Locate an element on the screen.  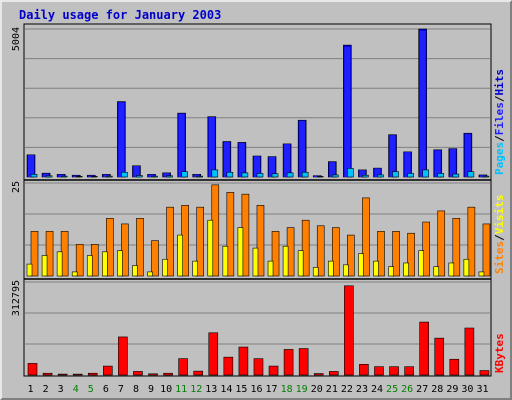
chart-title: Daily usage for January 2003 is located at coordinates (120, 15).